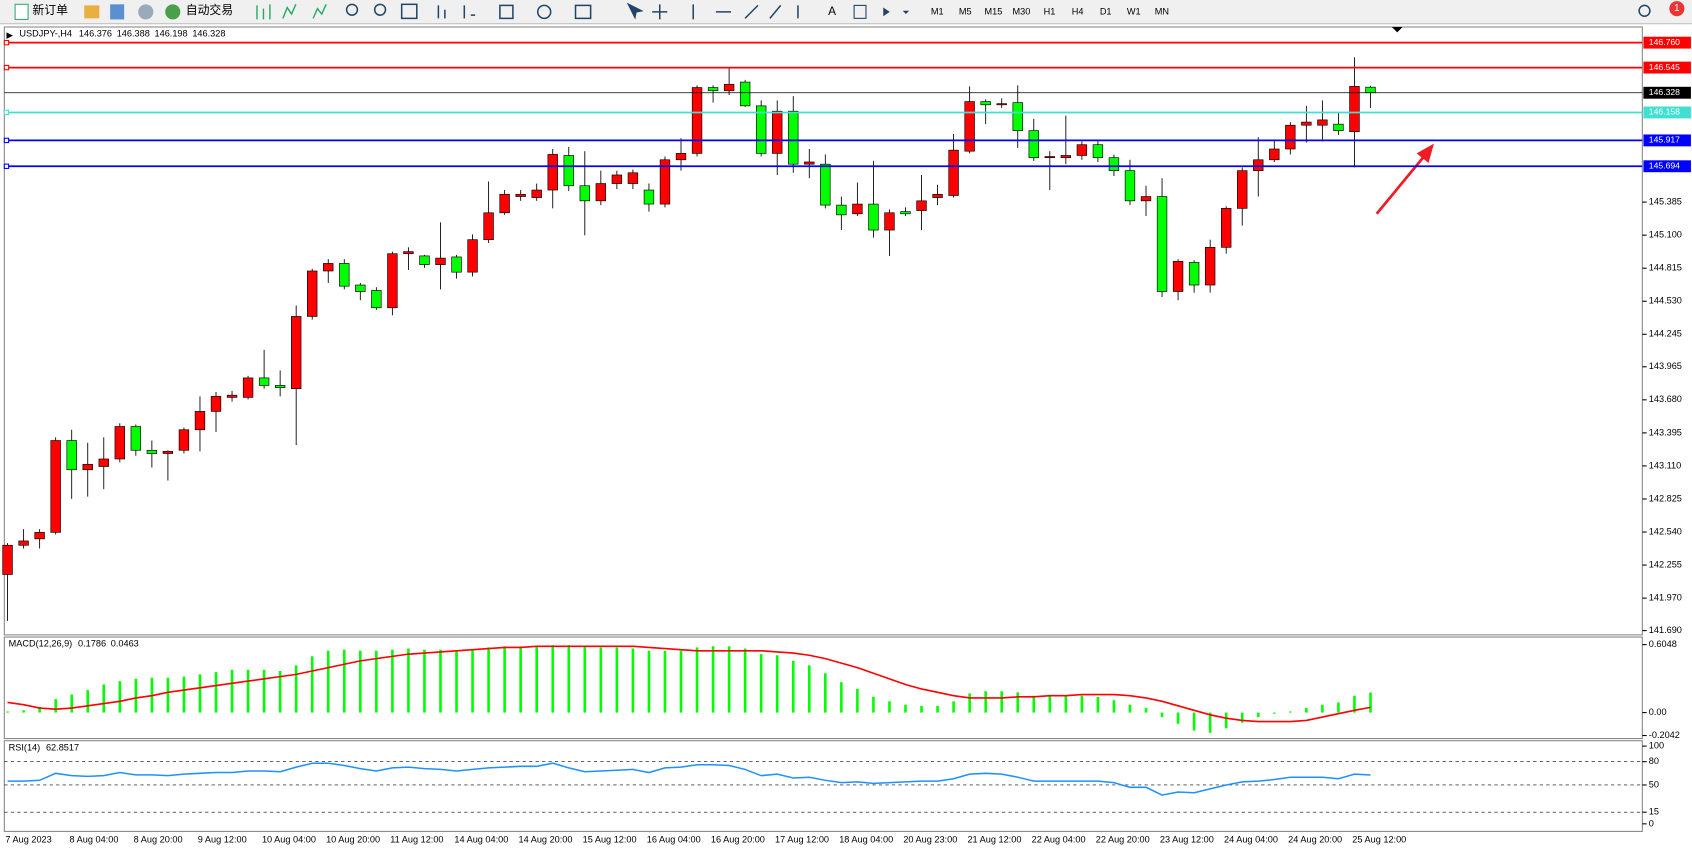  I want to click on new-order-button: 新订单, so click(41, 11).